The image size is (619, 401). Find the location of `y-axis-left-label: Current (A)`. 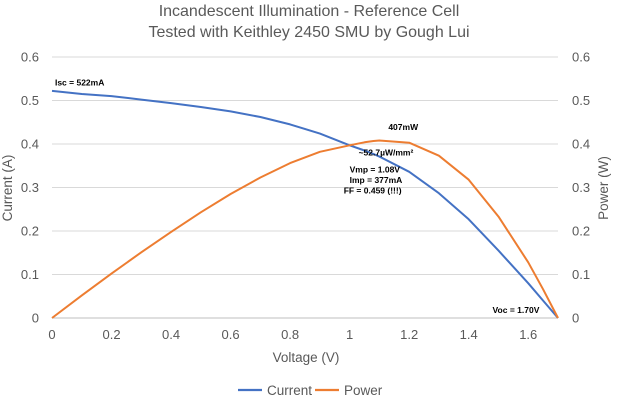

y-axis-left-label: Current (A) is located at coordinates (7, 188).